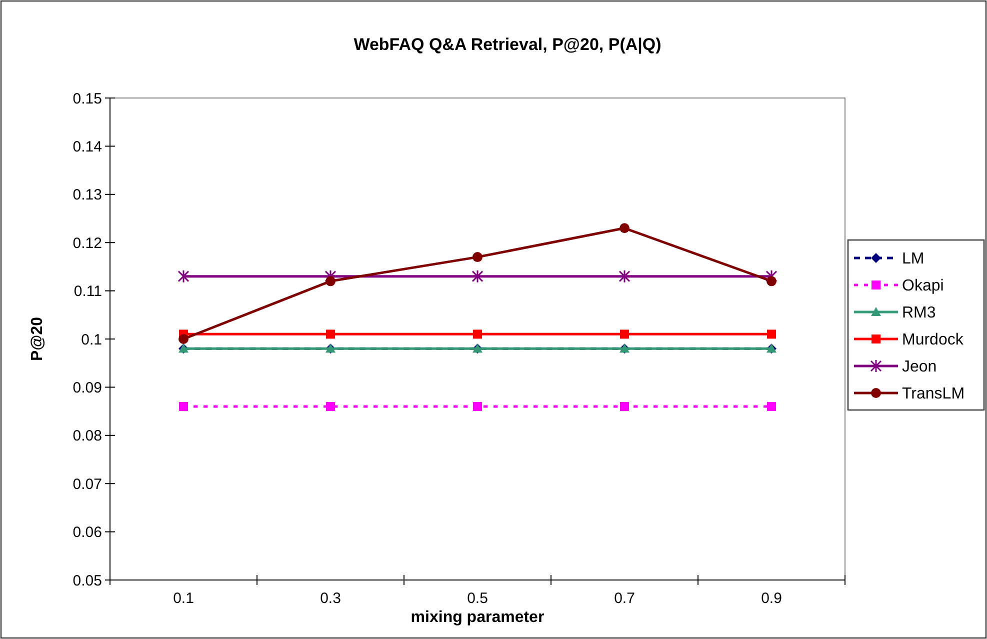  What do you see at coordinates (919, 313) in the screenshot?
I see `legend-label: RM3` at bounding box center [919, 313].